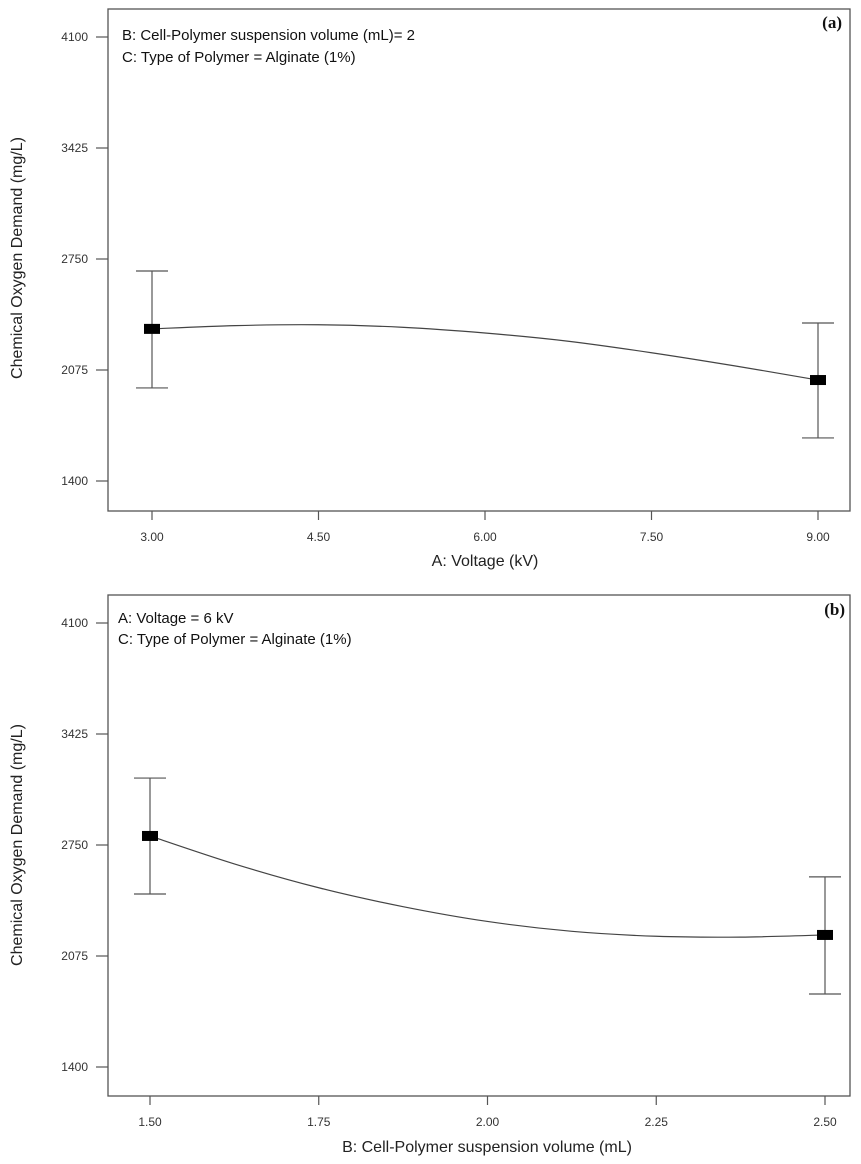 Image resolution: width=861 pixels, height=1164 pixels. Describe the element at coordinates (150, 1122) in the screenshot. I see `x-tick-label: 1.50` at that location.